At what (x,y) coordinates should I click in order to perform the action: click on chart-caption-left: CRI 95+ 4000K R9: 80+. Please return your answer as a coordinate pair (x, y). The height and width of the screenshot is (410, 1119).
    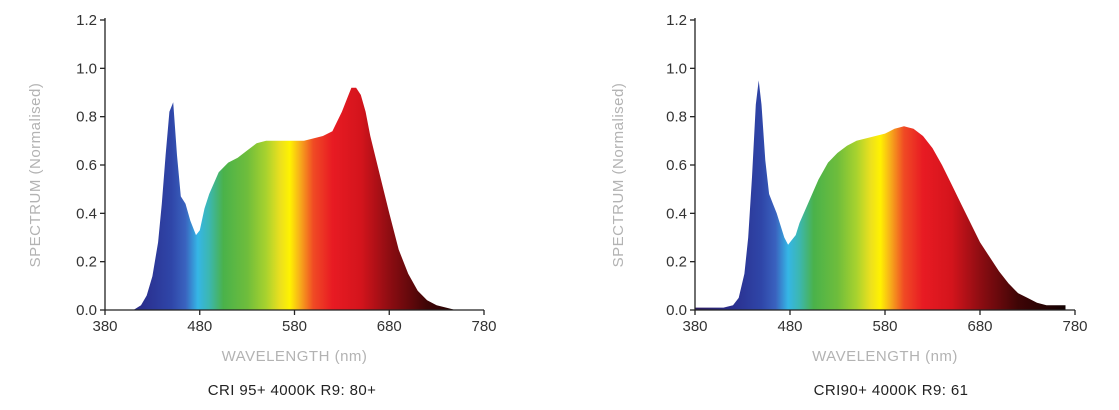
    Looking at the image, I should click on (292, 390).